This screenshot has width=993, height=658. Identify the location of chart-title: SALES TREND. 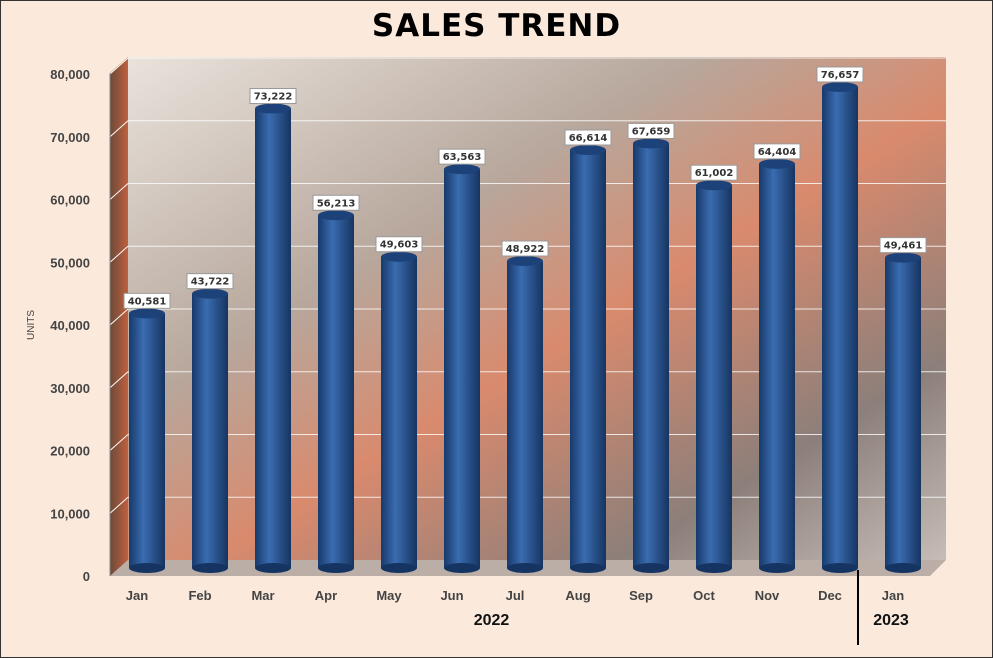
(496, 26).